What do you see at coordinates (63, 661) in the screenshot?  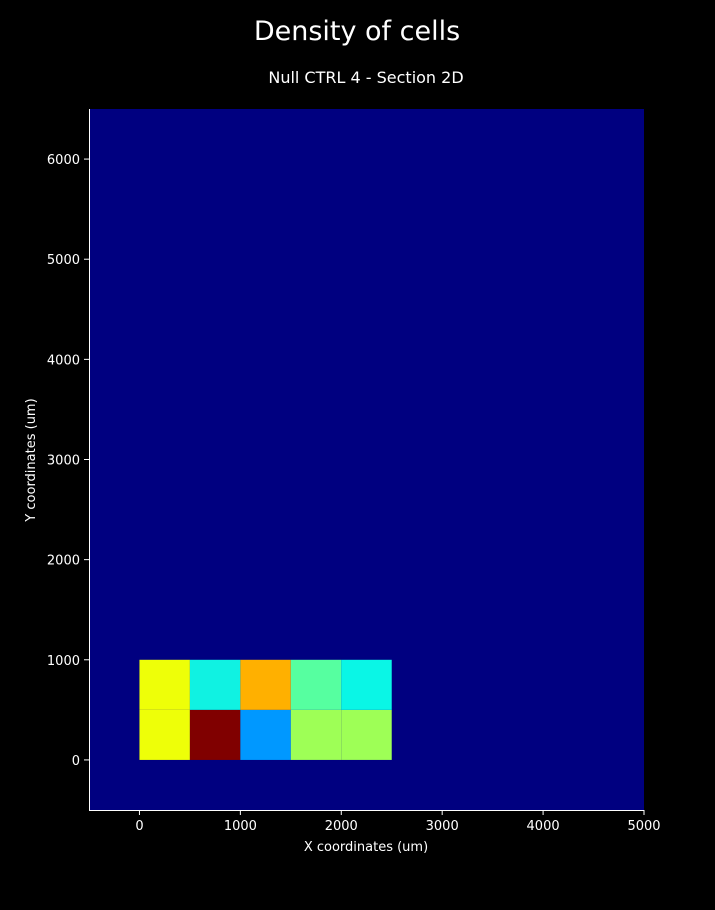 I see `y-tick-label-1: 1000` at bounding box center [63, 661].